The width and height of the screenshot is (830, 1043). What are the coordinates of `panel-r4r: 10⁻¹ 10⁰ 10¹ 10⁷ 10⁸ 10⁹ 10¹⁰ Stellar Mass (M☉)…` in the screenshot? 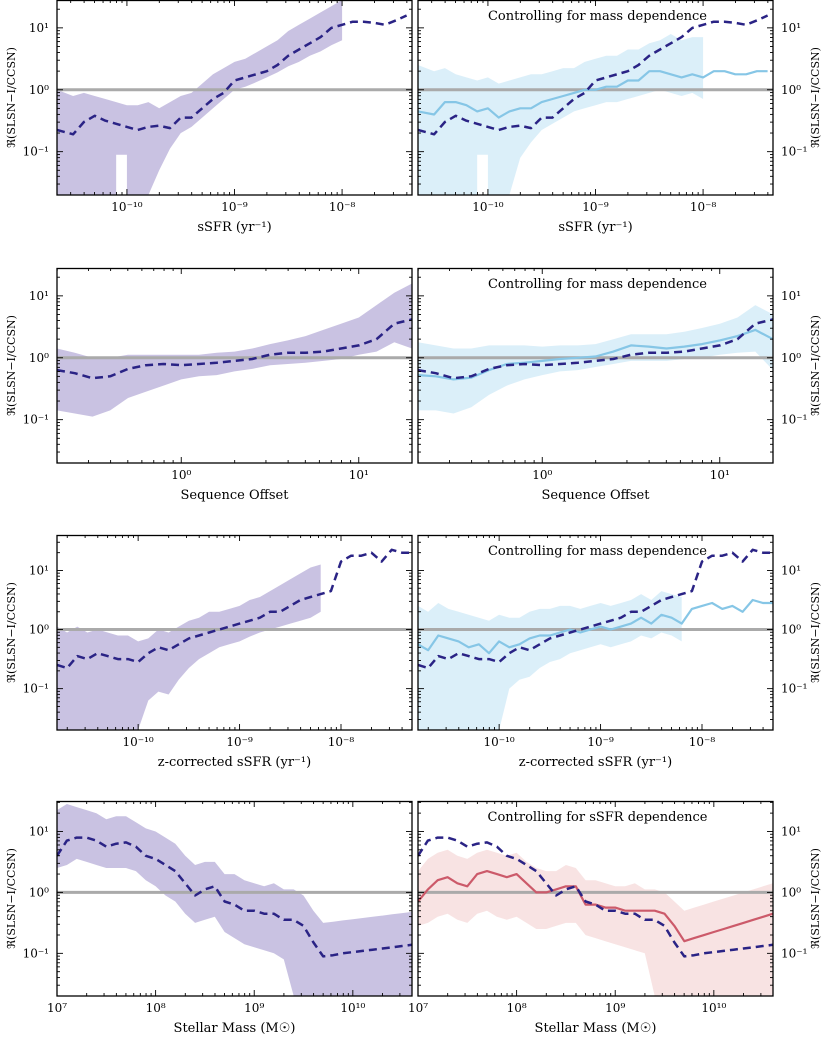 It's located at (615, 918).